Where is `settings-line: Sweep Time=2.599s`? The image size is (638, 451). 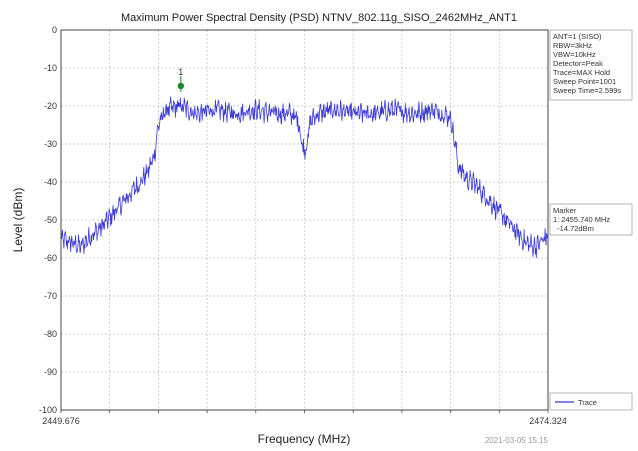 settings-line: Sweep Time=2.599s is located at coordinates (587, 90).